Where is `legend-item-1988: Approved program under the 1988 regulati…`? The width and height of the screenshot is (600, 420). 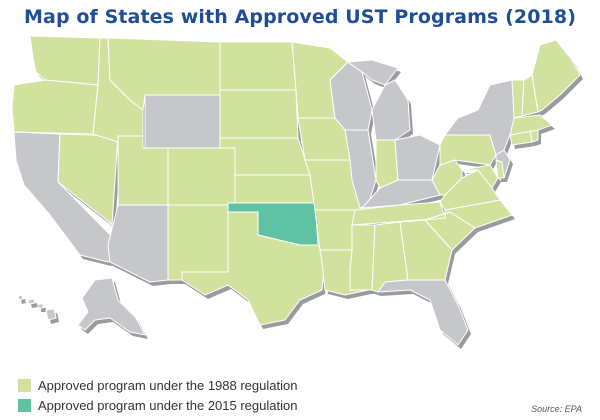
legend-item-1988: Approved program under the 1988 regulati… is located at coordinates (218, 385).